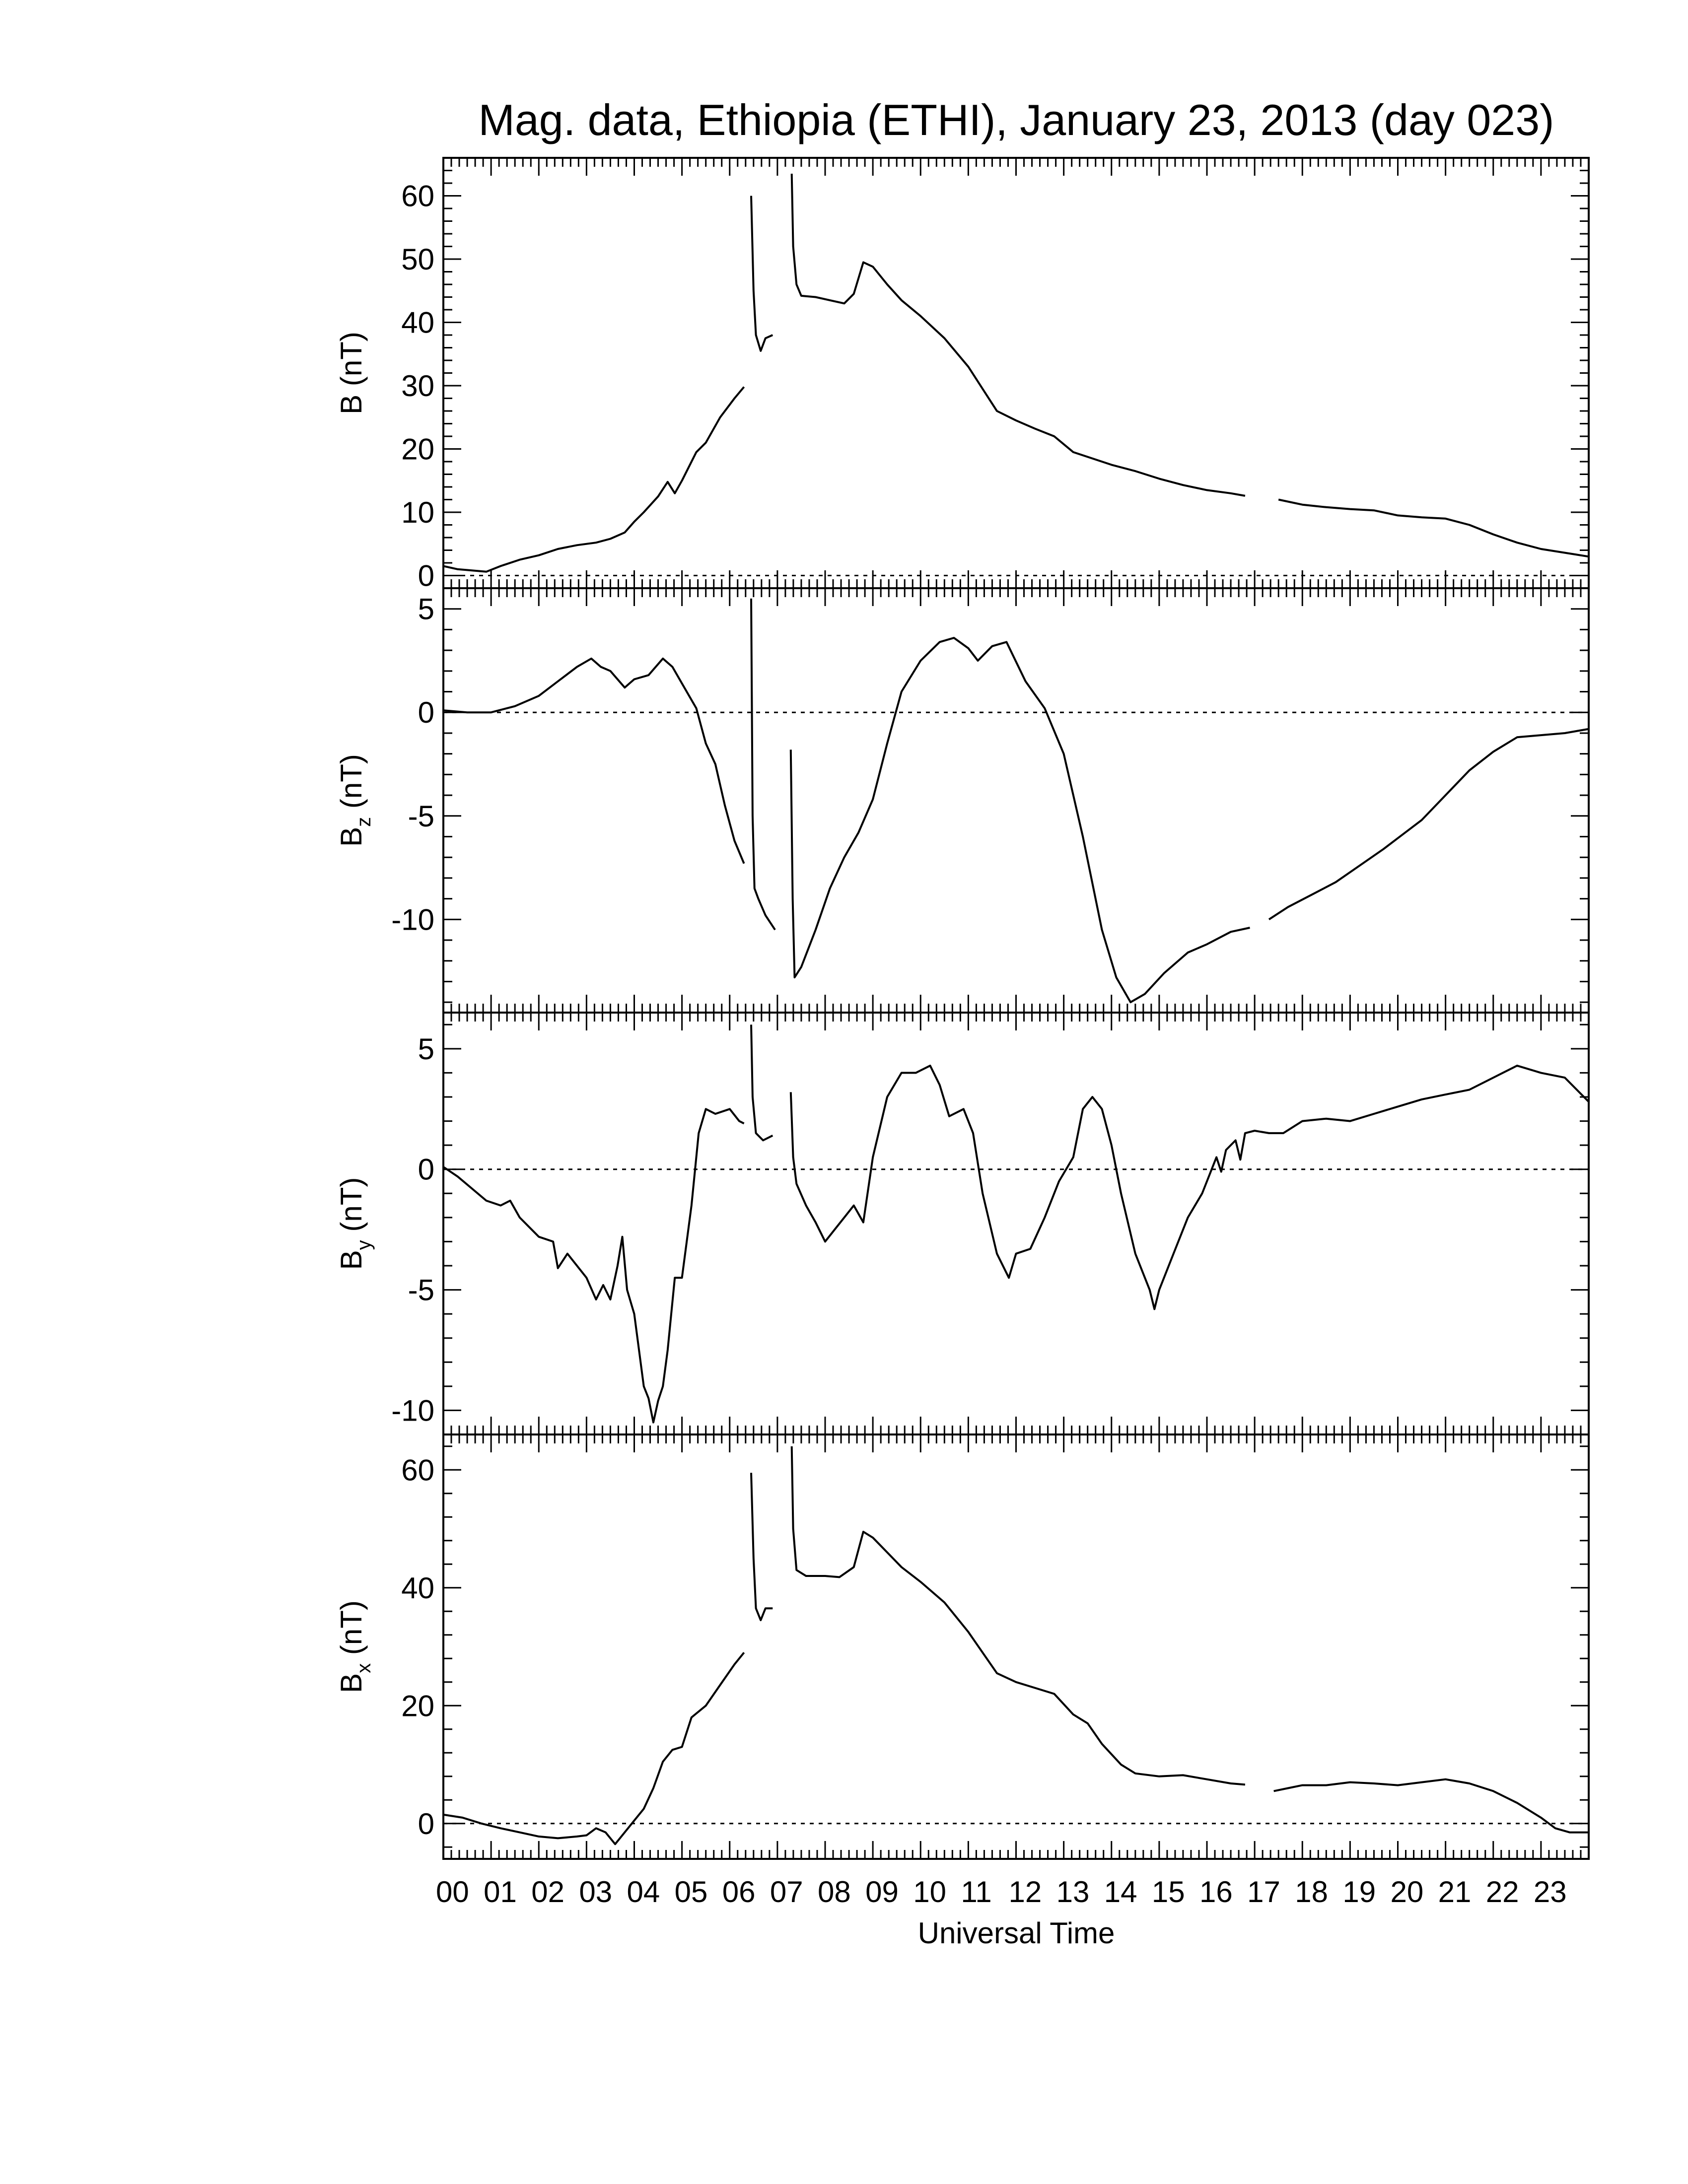 The height and width of the screenshot is (2184, 1688). I want to click on y-axis-label-subscript: y, so click(364, 1245).